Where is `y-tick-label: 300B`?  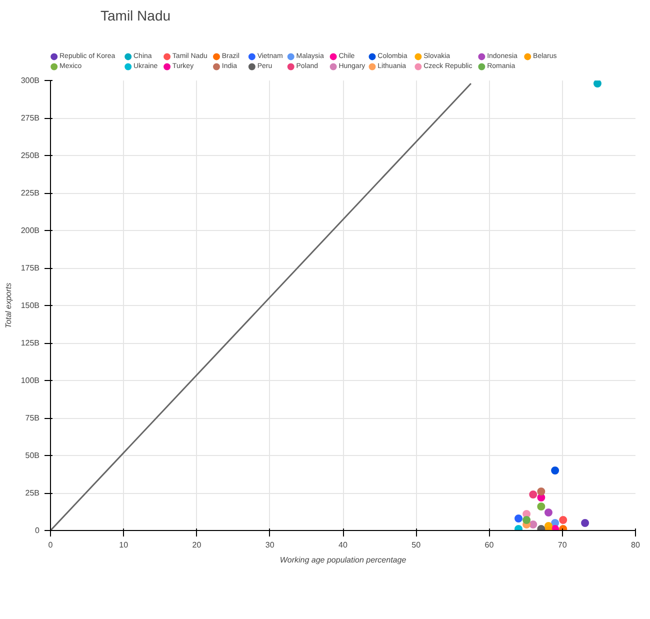
y-tick-label: 300B is located at coordinates (30, 80).